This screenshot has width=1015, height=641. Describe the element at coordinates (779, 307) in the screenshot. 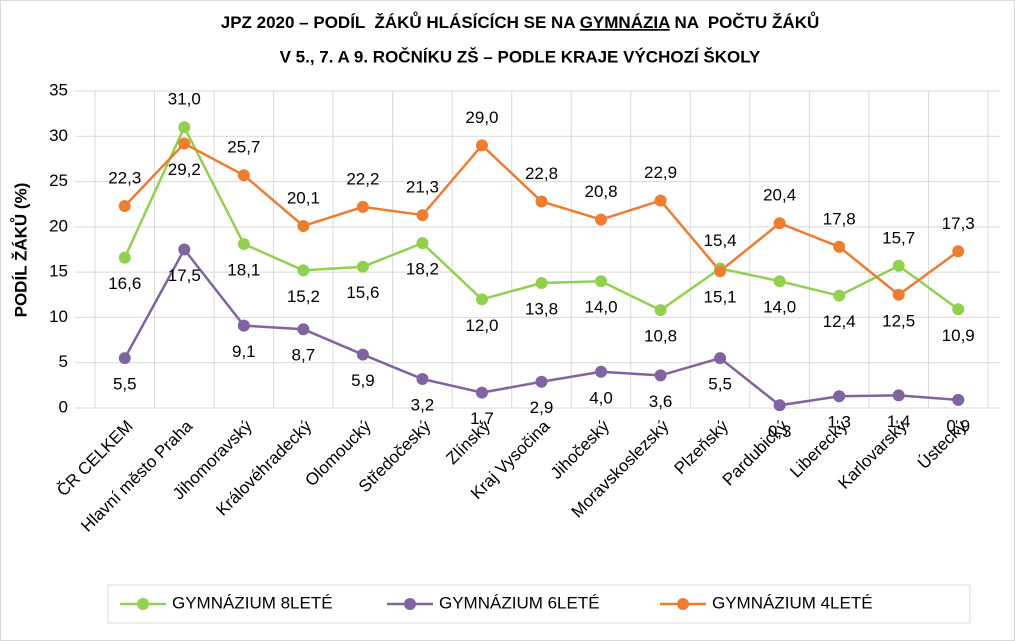

I see `data-label: 14,0` at that location.